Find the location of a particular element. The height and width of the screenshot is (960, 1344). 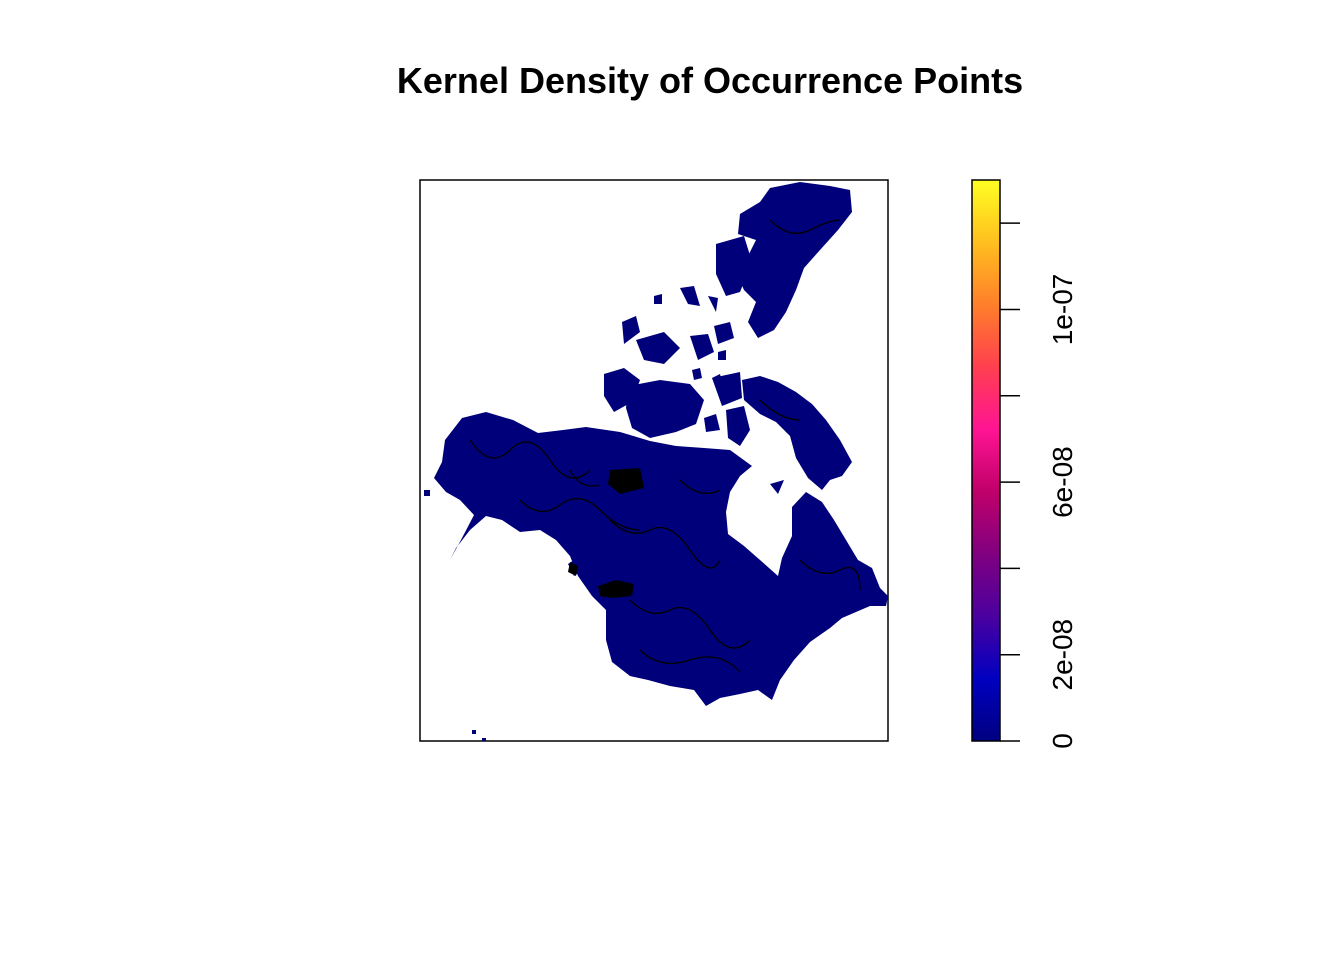

ellesmere-island is located at coordinates (794, 260).